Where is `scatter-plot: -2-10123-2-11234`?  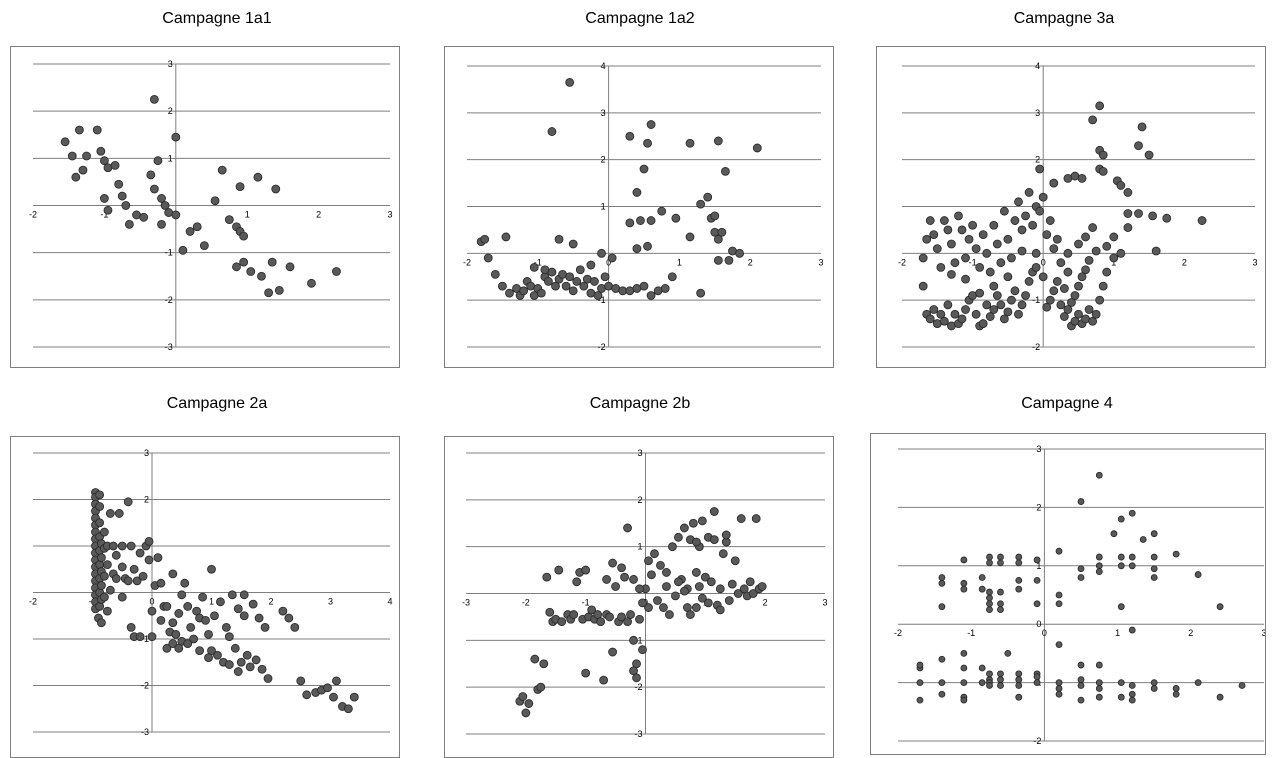
scatter-plot: -2-10123-2-11234 is located at coordinates (1071, 207).